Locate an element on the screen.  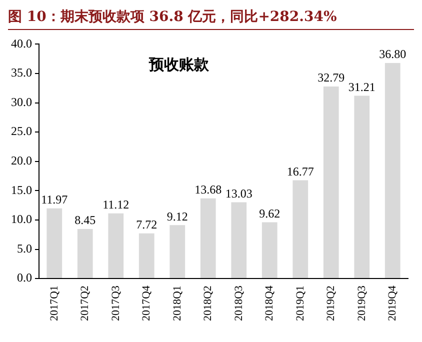
x-tick-label: 2017Q4 is located at coordinates (146, 303).